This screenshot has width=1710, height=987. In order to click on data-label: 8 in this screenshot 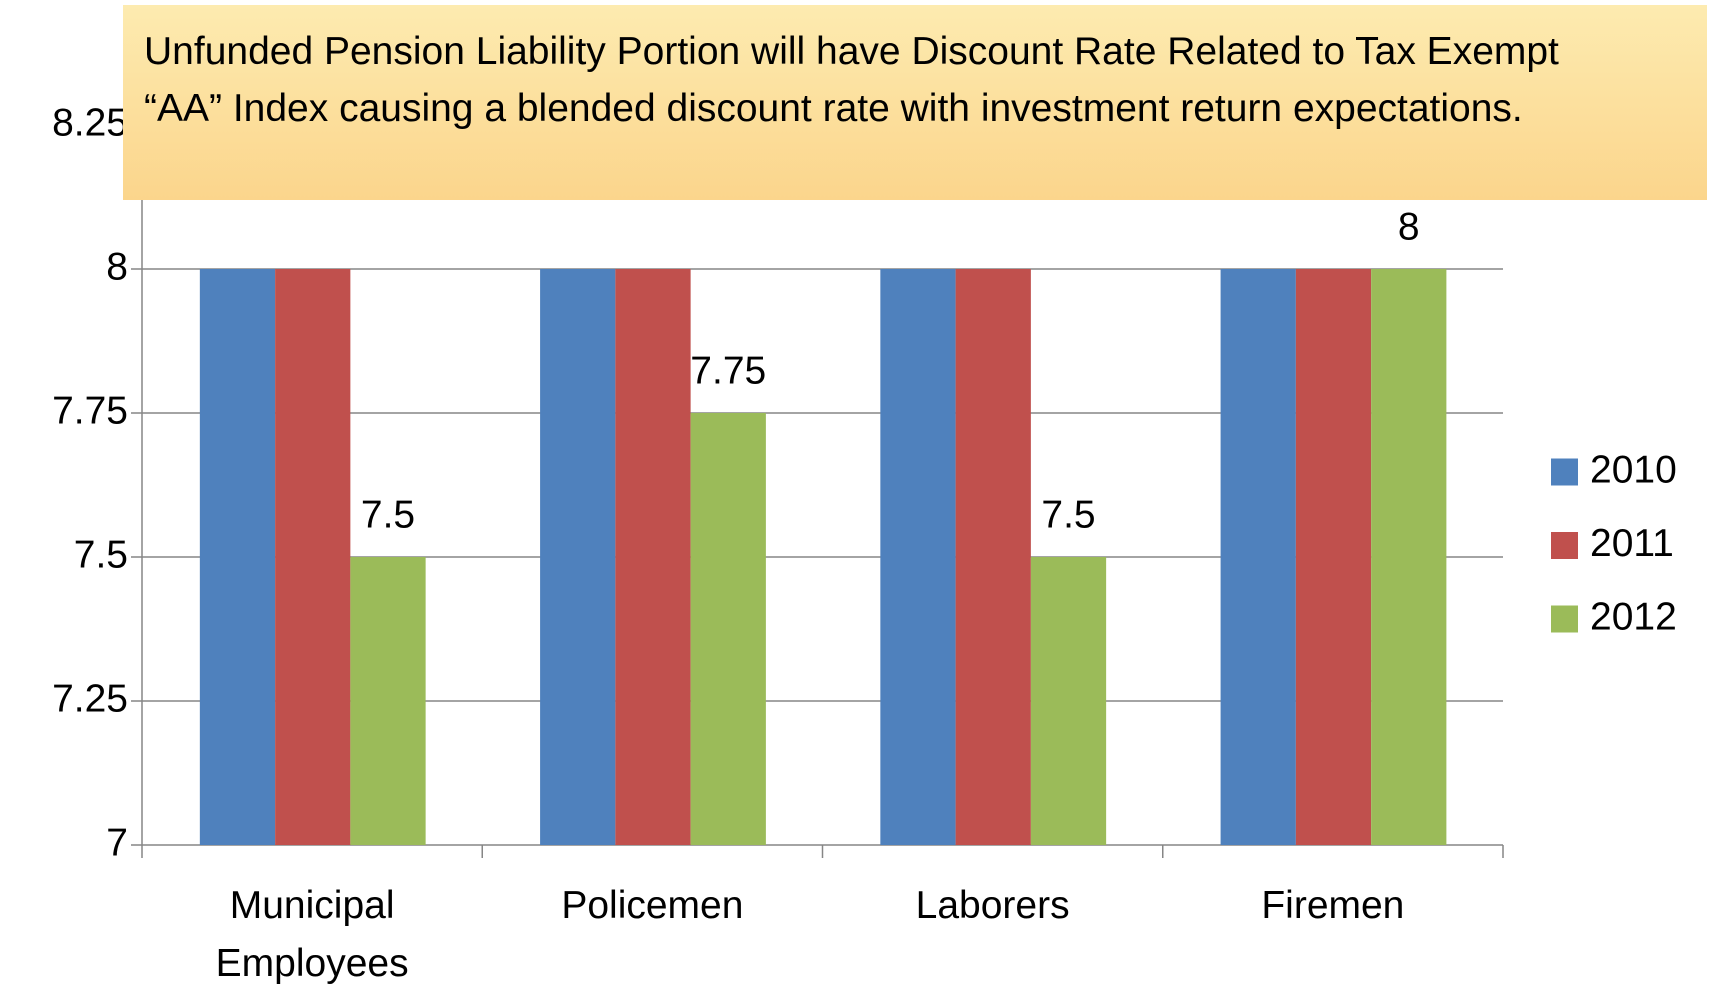, I will do `click(1409, 226)`.